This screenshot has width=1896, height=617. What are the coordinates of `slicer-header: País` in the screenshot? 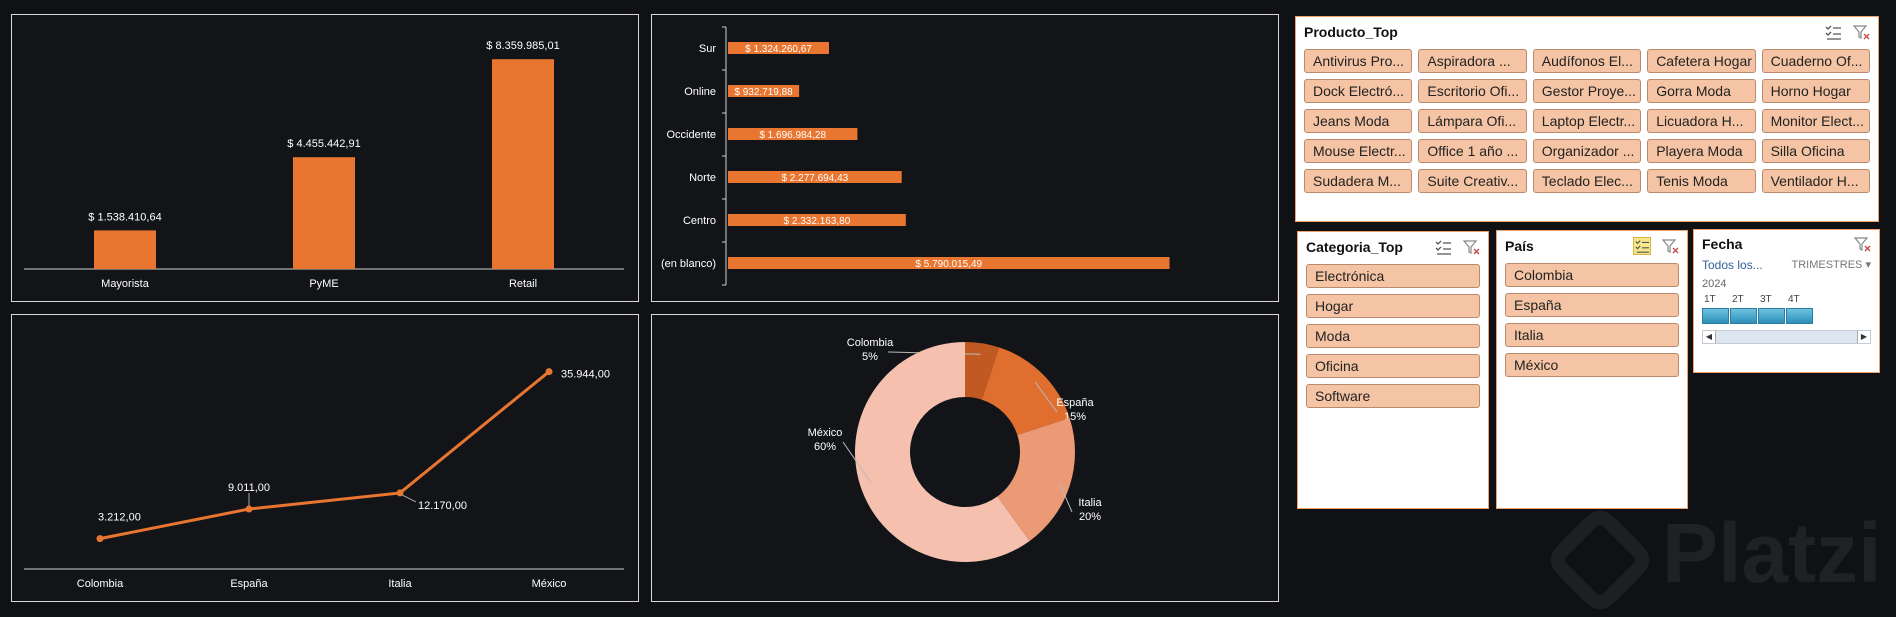 It's located at (1592, 246).